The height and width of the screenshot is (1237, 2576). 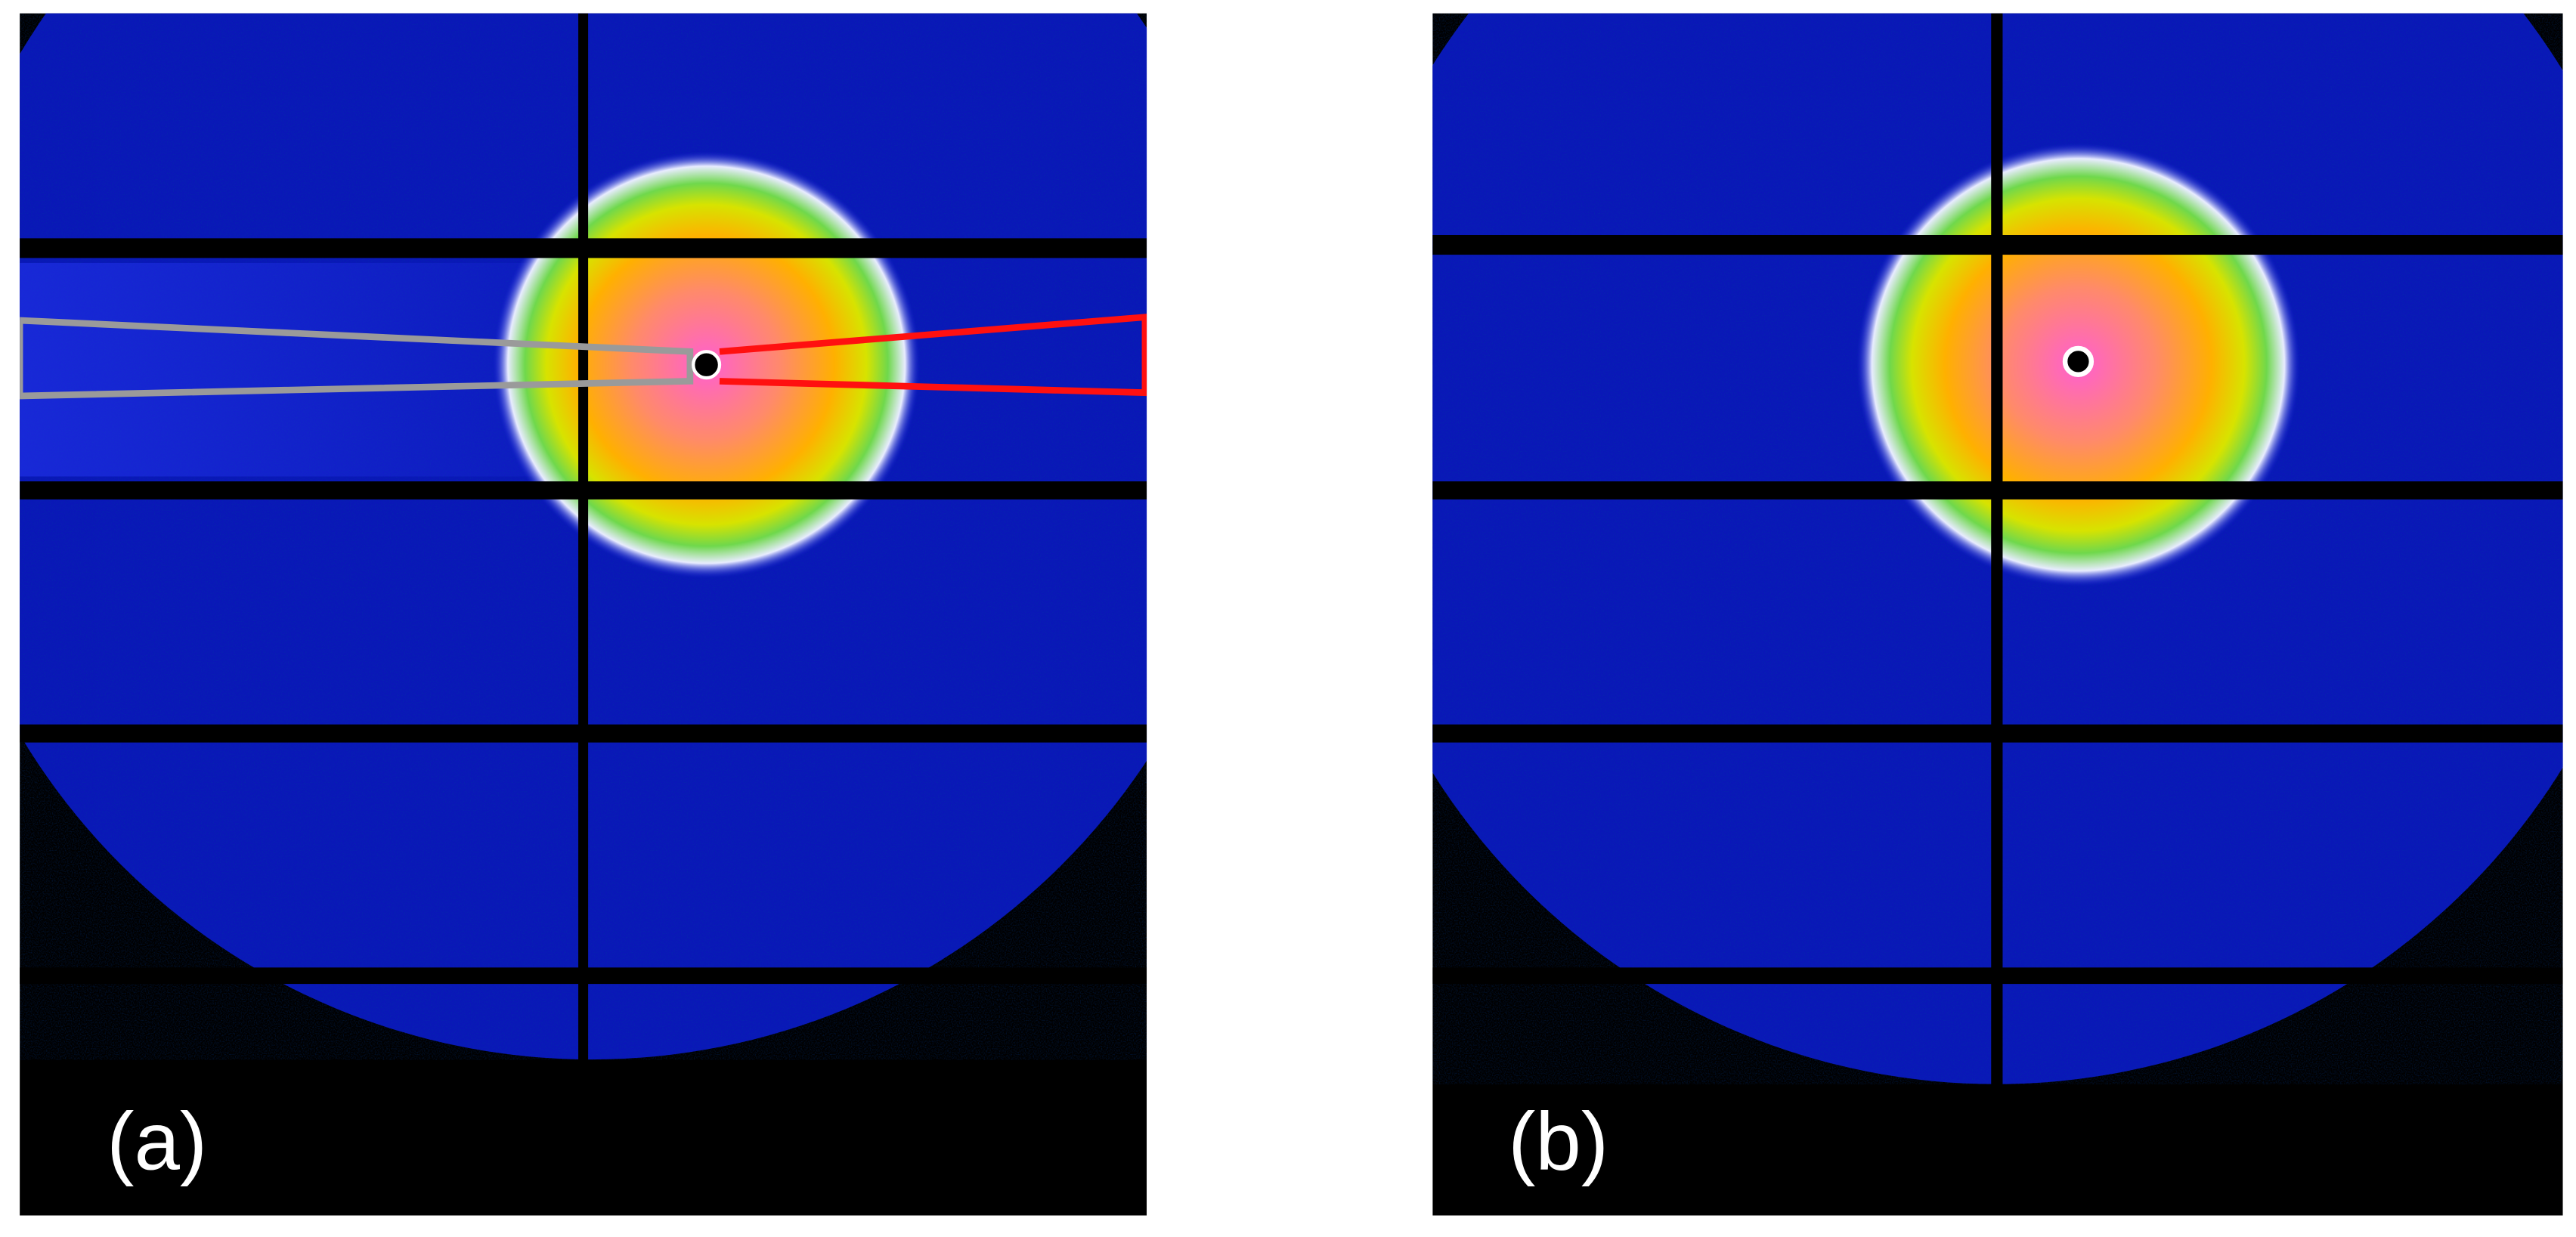 What do you see at coordinates (933, 355) in the screenshot?
I see `sector-red` at bounding box center [933, 355].